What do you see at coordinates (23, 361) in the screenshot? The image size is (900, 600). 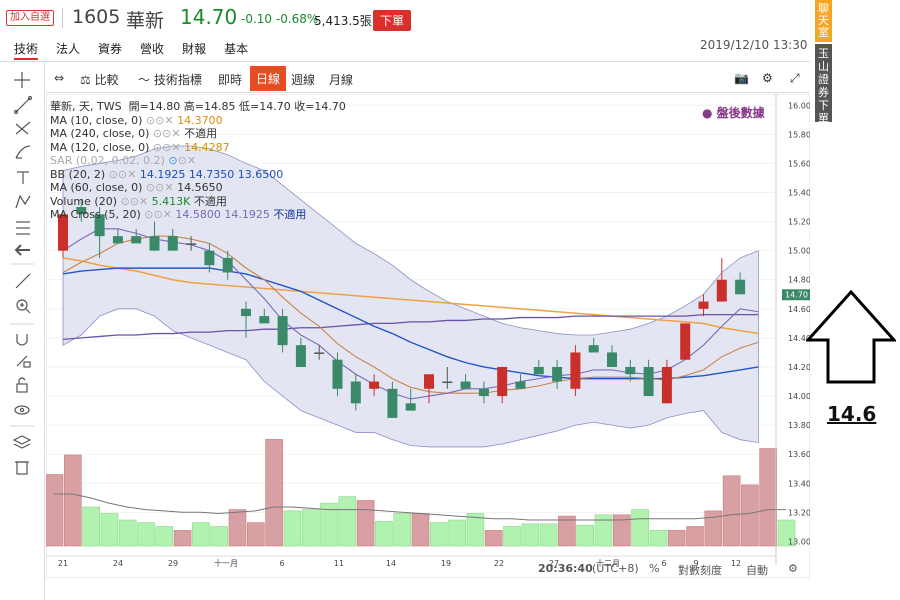 I see `pencil-lock-icon` at bounding box center [23, 361].